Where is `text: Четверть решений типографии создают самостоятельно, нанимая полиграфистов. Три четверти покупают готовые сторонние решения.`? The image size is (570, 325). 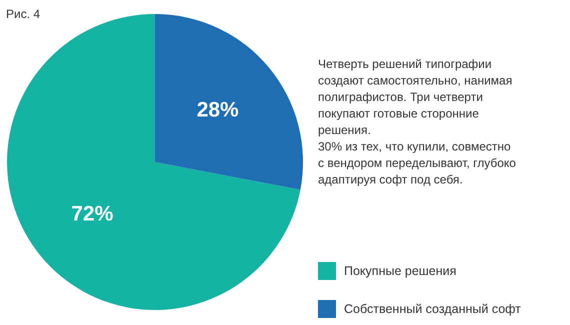
text: Четверть решений типографии создают самостоятельно, нанимая полиграфистов. Три четверти покупают готовые сторонние решения. is located at coordinates (415, 97).